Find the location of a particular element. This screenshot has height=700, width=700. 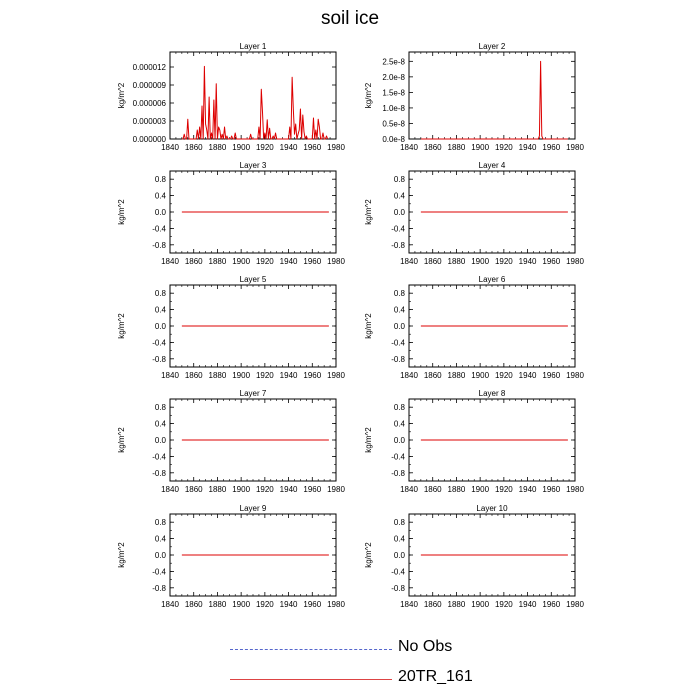

panel-title: Layer 9 is located at coordinates (253, 508).